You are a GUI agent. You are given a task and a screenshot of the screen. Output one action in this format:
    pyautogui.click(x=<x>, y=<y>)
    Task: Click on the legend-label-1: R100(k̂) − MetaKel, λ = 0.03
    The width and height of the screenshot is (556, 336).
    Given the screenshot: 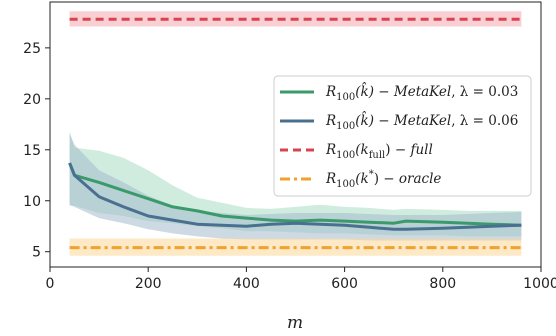 What is the action you would take?
    pyautogui.click(x=421, y=92)
    